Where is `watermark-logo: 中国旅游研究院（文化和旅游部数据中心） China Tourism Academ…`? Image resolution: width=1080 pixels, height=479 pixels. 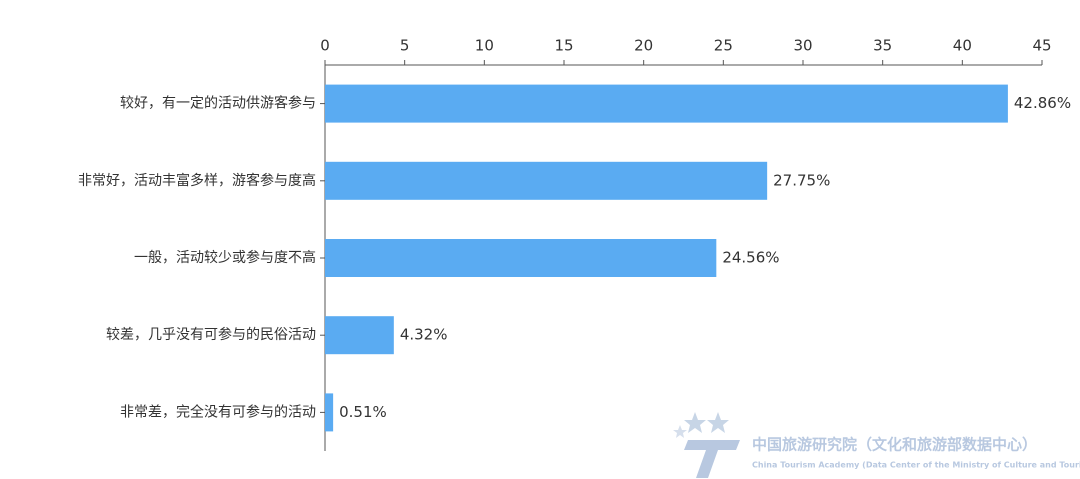 watermark-logo: 中国旅游研究院（文化和旅游部数据中心） China Tourism Academ… is located at coordinates (876, 445).